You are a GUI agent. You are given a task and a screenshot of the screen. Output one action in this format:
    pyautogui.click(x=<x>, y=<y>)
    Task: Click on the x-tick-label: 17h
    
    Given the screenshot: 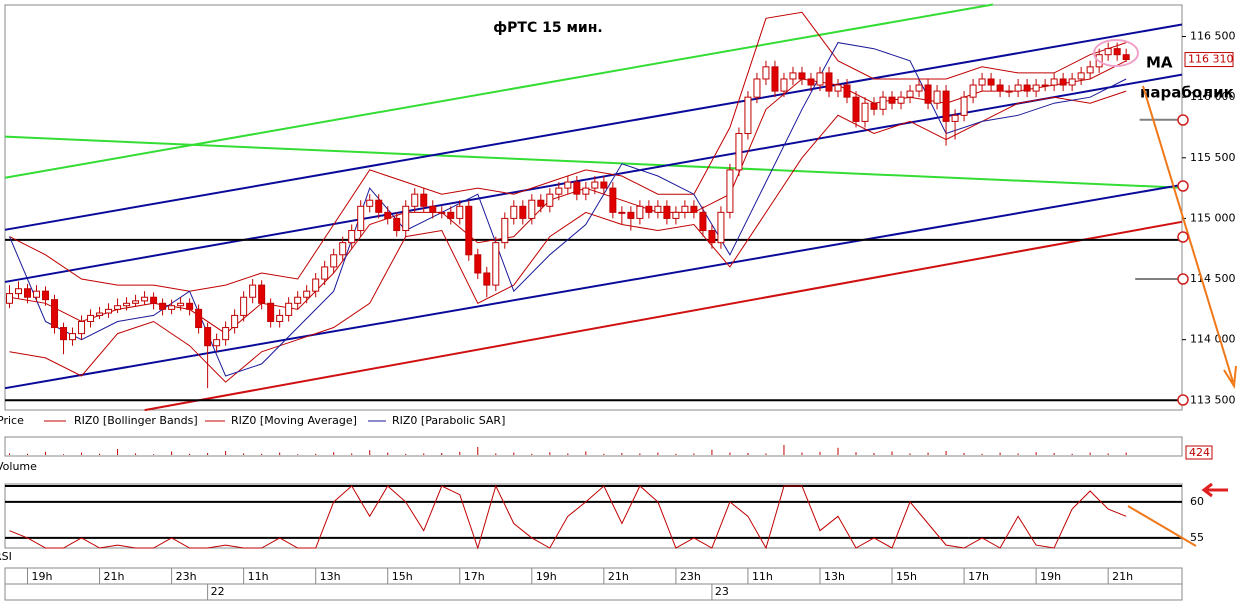 What is the action you would take?
    pyautogui.click(x=474, y=576)
    